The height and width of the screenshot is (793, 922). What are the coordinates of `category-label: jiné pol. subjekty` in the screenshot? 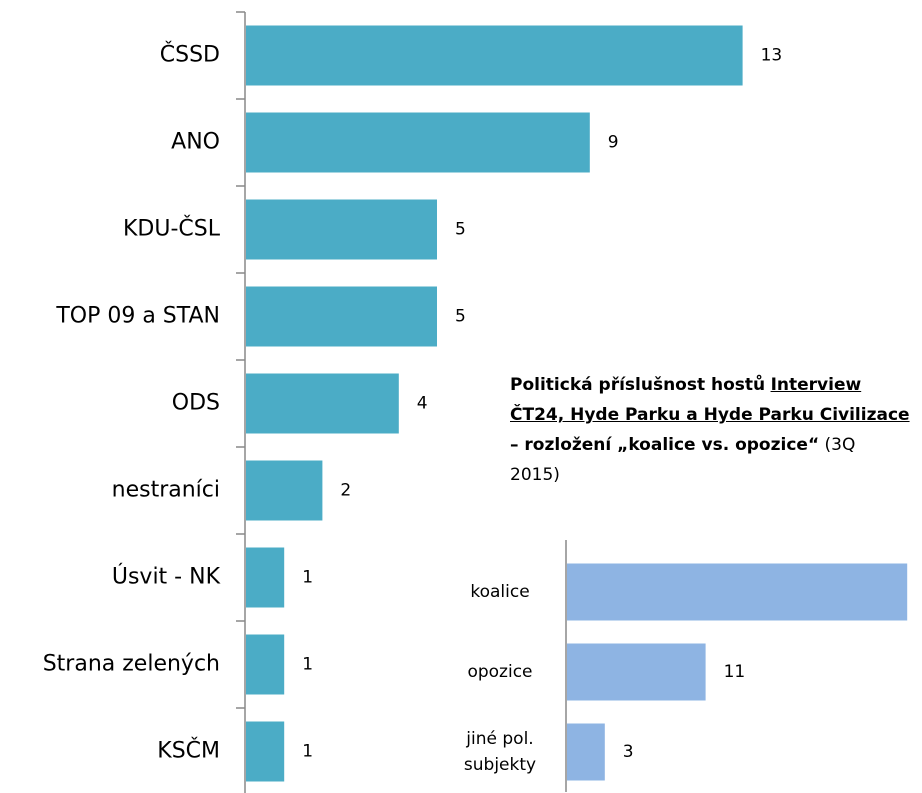 It's located at (500, 752).